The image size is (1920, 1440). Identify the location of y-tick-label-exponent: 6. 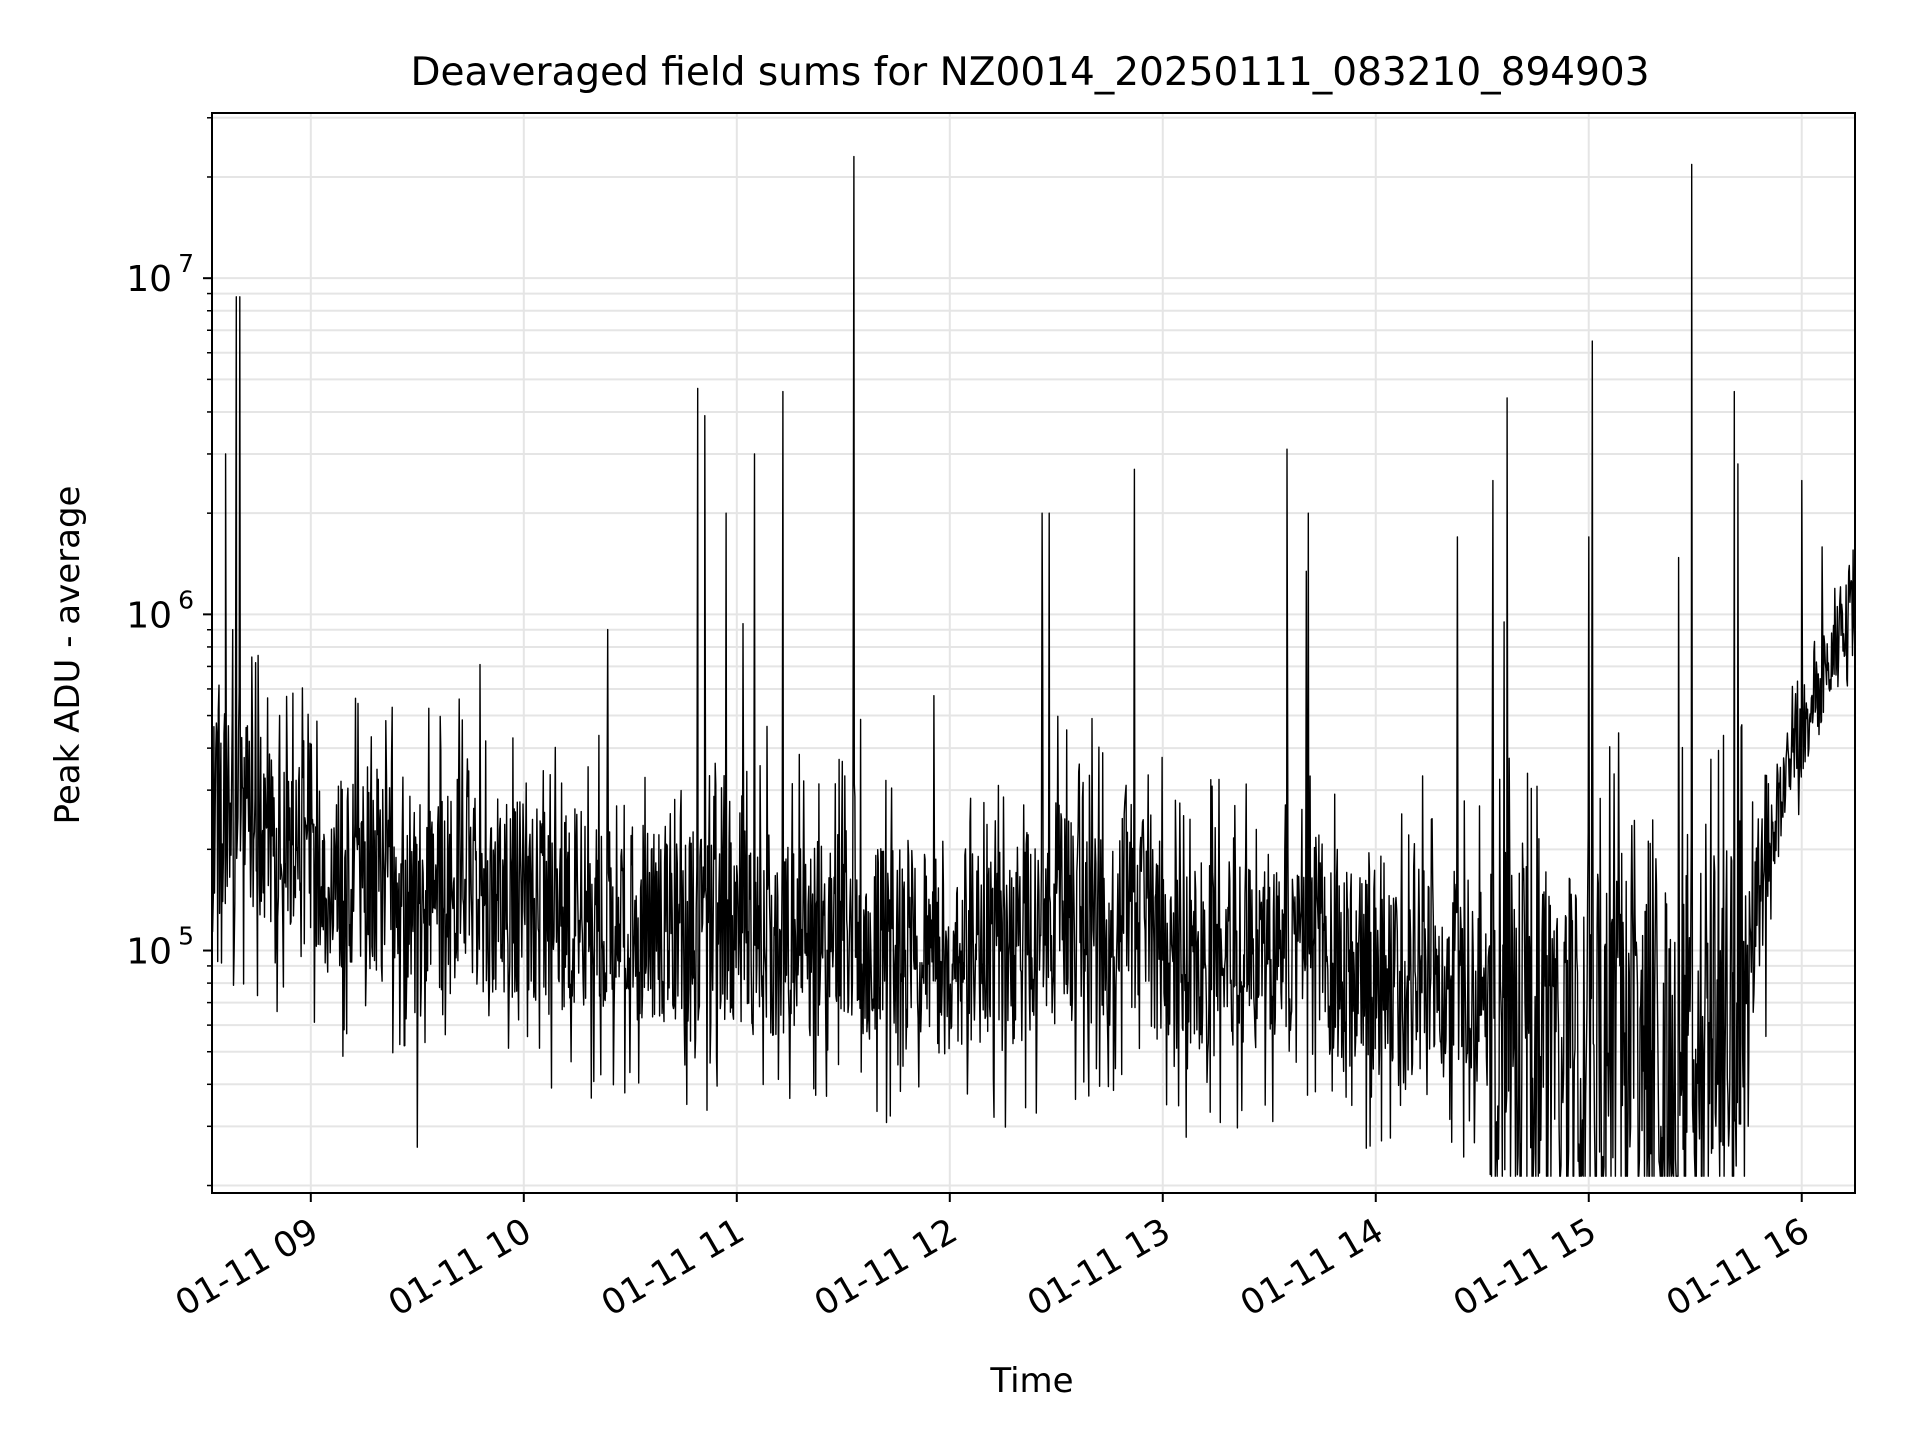
(186, 599).